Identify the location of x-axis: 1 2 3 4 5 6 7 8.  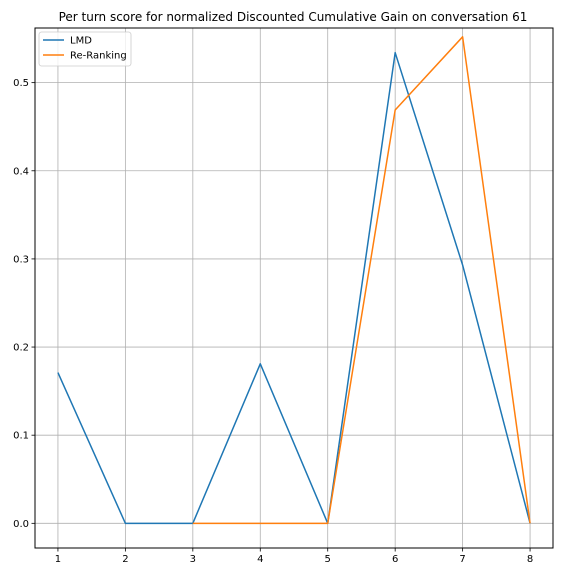
(294, 556).